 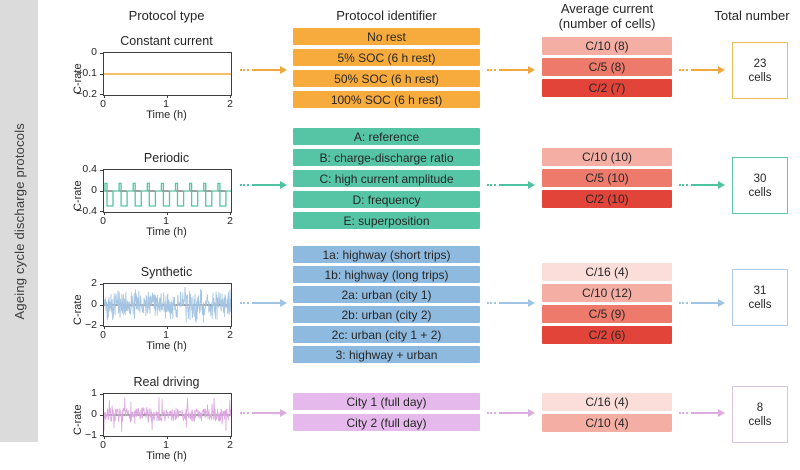 What do you see at coordinates (386, 254) in the screenshot?
I see `identifier-box: 1a: highway (short trips)` at bounding box center [386, 254].